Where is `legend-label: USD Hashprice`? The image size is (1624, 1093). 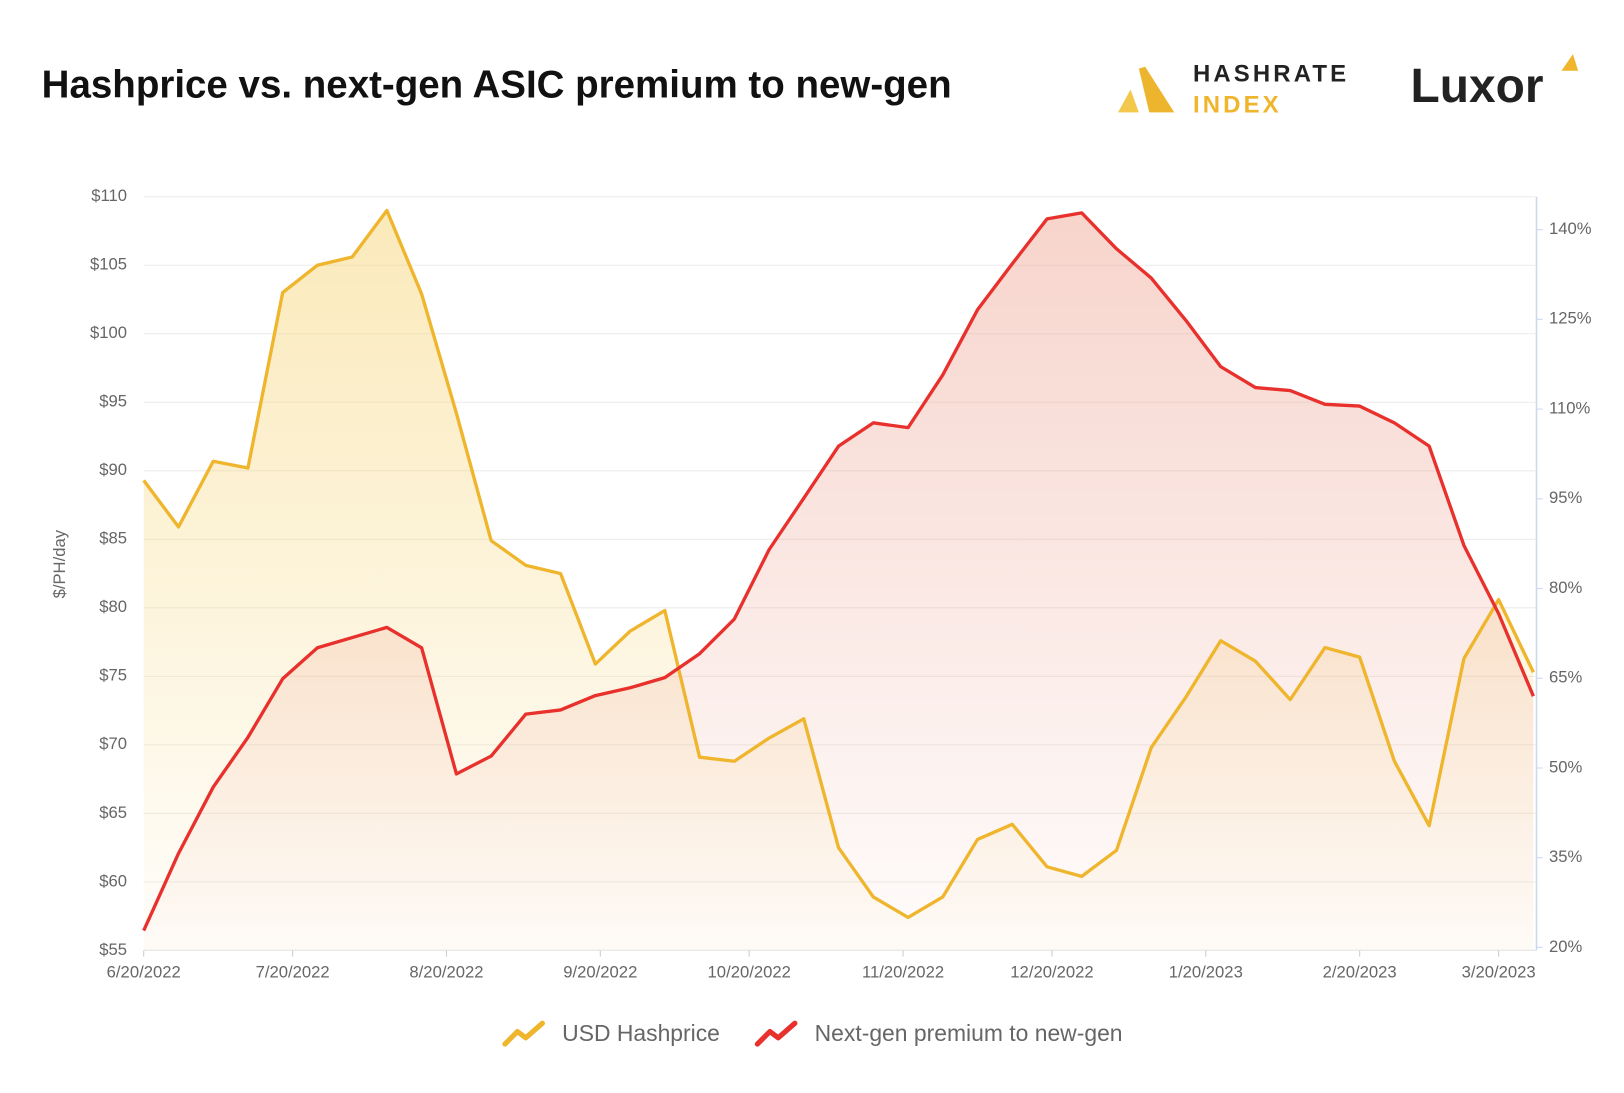
legend-label: USD Hashprice is located at coordinates (641, 1033).